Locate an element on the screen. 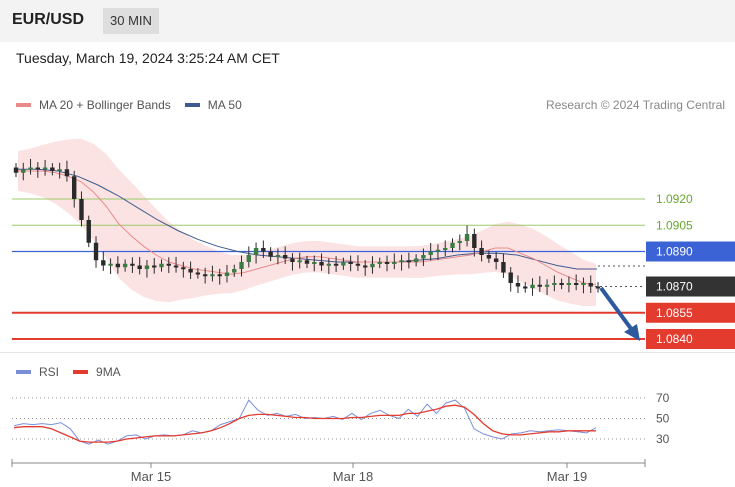 This screenshot has width=735, height=487. rsi-swatch is located at coordinates (23, 372).